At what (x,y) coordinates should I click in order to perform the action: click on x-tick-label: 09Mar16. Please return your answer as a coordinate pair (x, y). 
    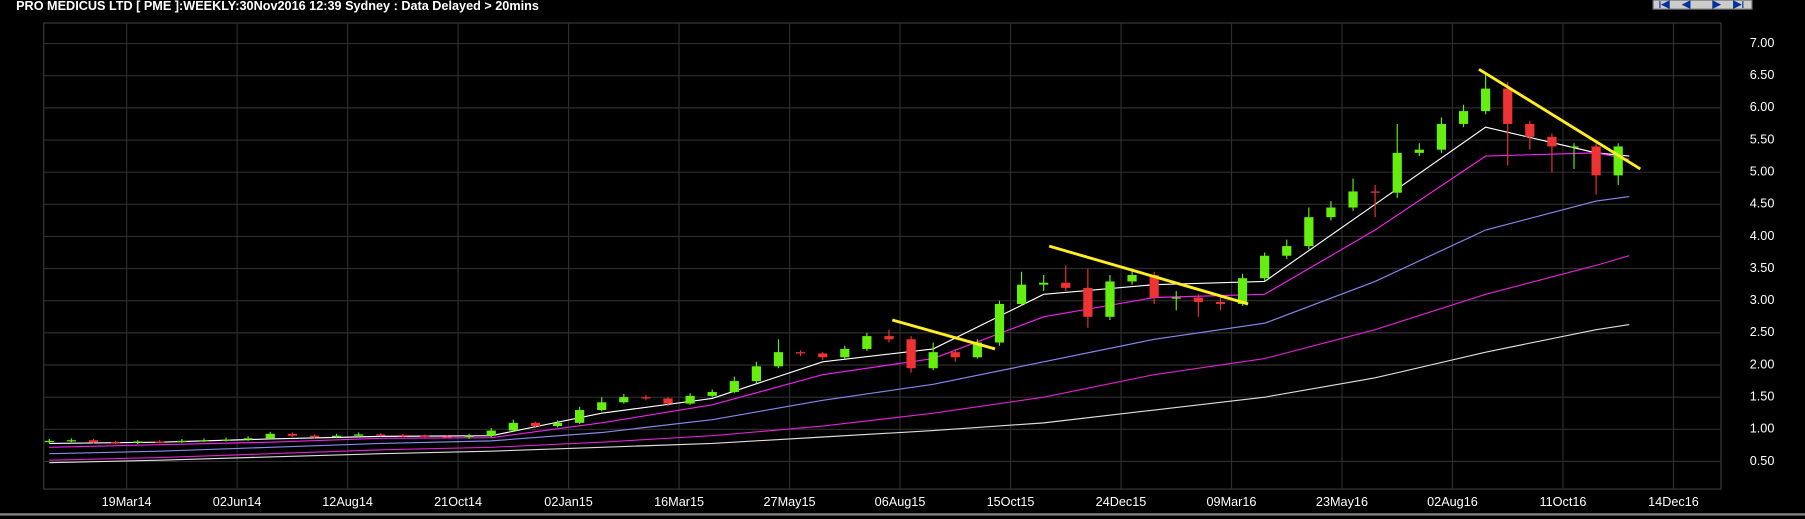
    Looking at the image, I should click on (1232, 502).